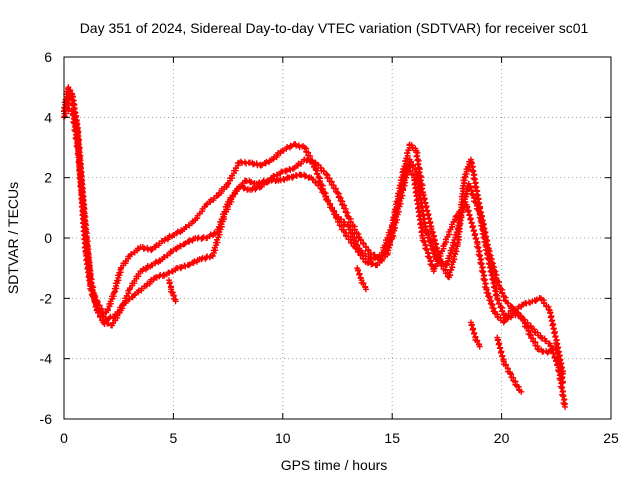 This screenshot has width=640, height=480. What do you see at coordinates (46, 419) in the screenshot?
I see `y-tick-label: -6` at bounding box center [46, 419].